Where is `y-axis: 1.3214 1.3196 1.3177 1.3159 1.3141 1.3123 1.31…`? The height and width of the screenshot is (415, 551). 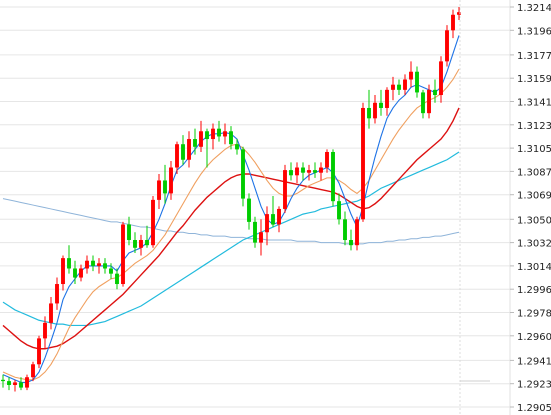
y-axis: 1.3214 1.3196 1.3177 1.3159 1.3141 1.3123 1.31… is located at coordinates (530, 208).